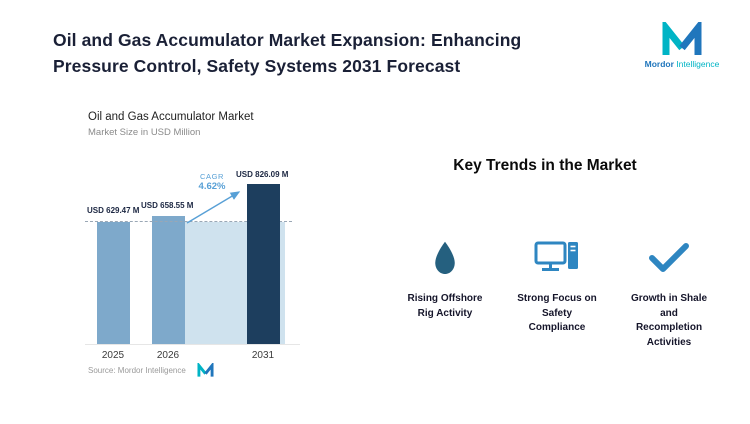 The image size is (750, 424). What do you see at coordinates (113, 283) in the screenshot?
I see `bar-2025` at bounding box center [113, 283].